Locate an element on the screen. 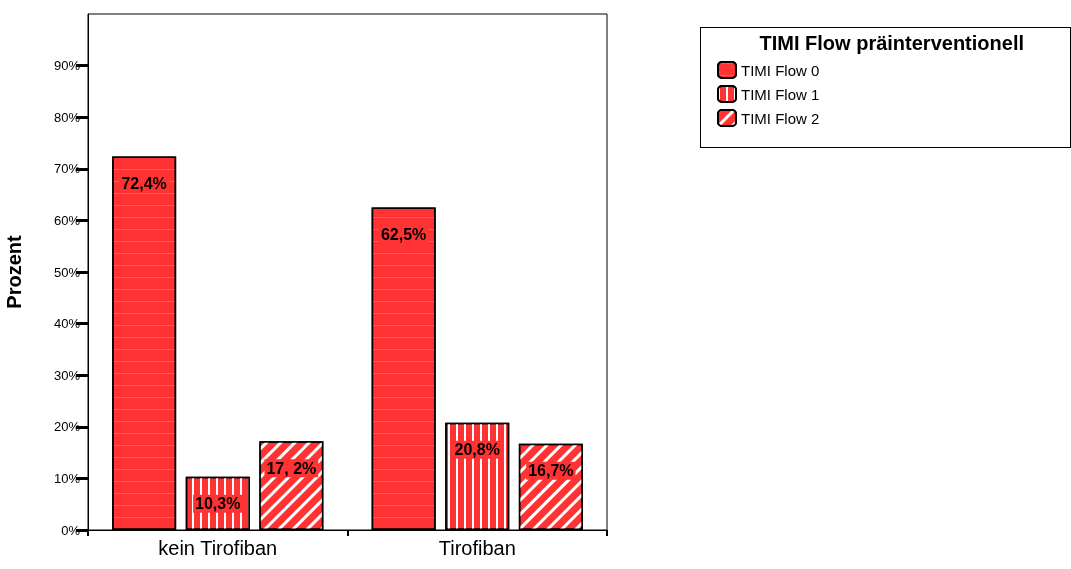 The width and height of the screenshot is (1071, 569). data-label: 62,5% is located at coordinates (403, 234).